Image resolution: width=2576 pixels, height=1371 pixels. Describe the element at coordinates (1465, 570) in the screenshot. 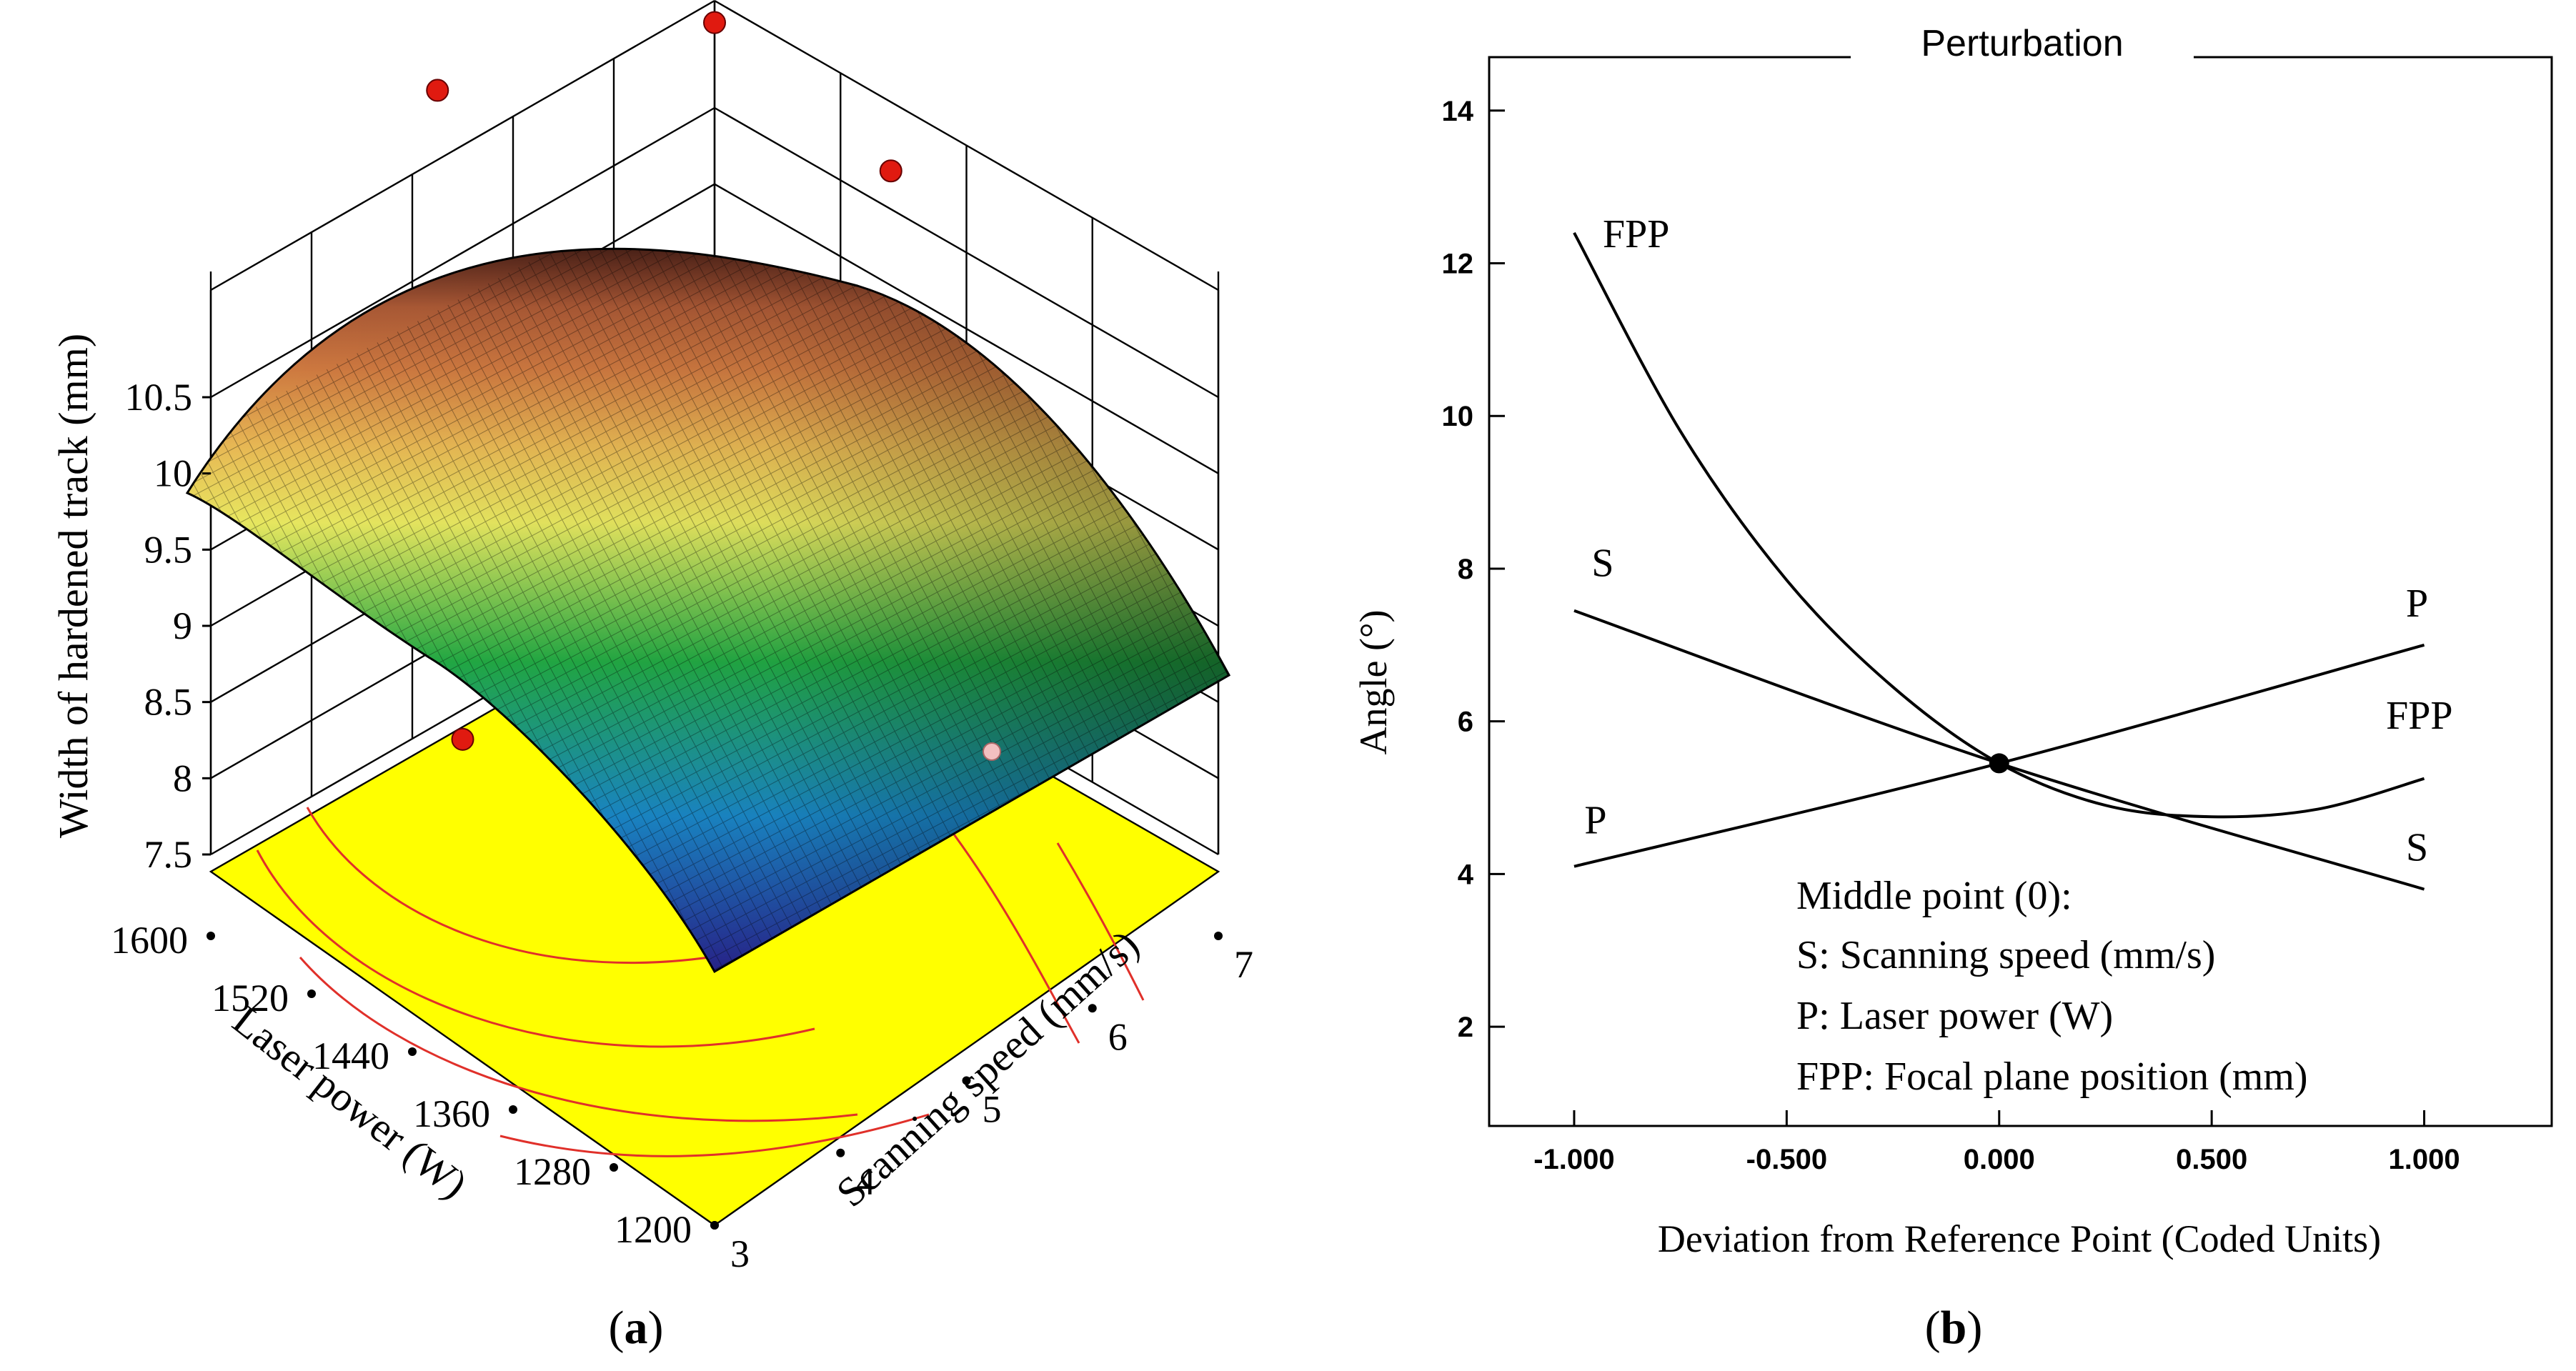

I see `y-tick-label: 8` at that location.